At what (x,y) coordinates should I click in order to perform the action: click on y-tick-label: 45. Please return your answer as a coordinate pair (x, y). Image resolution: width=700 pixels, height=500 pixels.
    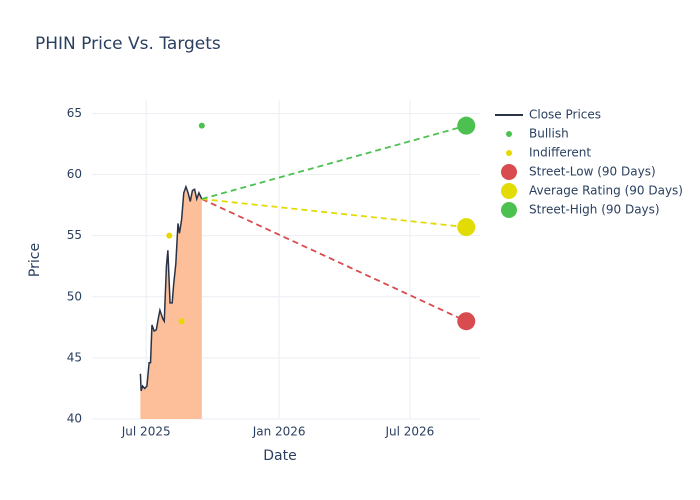
    Looking at the image, I should click on (74, 357).